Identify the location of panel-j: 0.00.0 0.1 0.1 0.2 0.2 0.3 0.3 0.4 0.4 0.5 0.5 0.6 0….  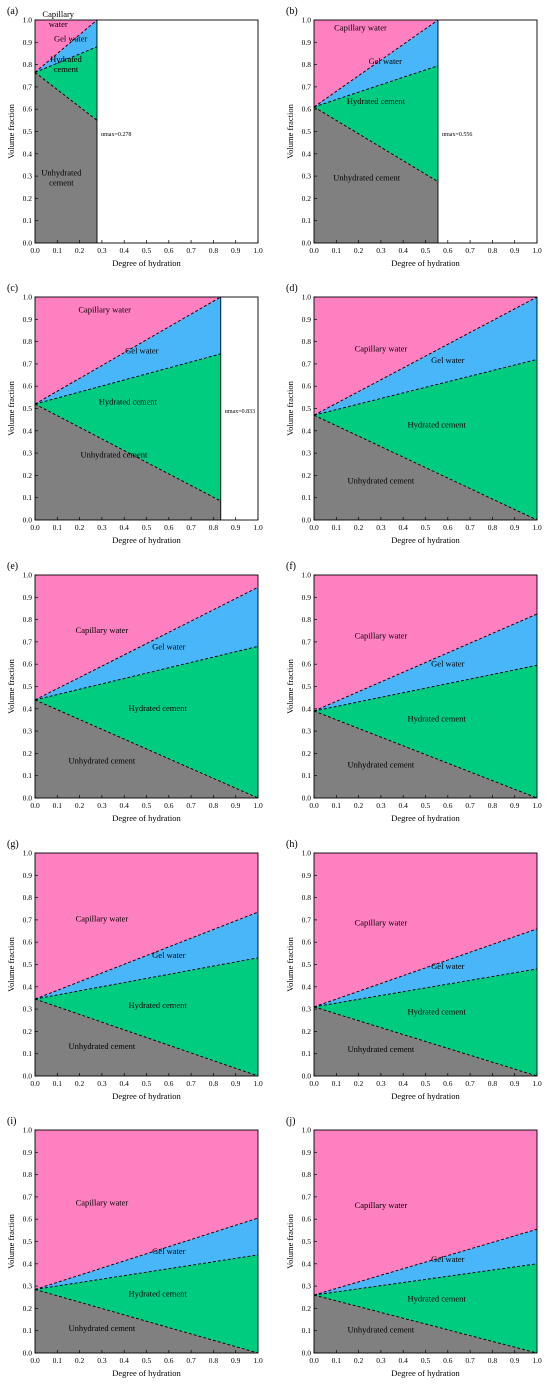
(413, 1247).